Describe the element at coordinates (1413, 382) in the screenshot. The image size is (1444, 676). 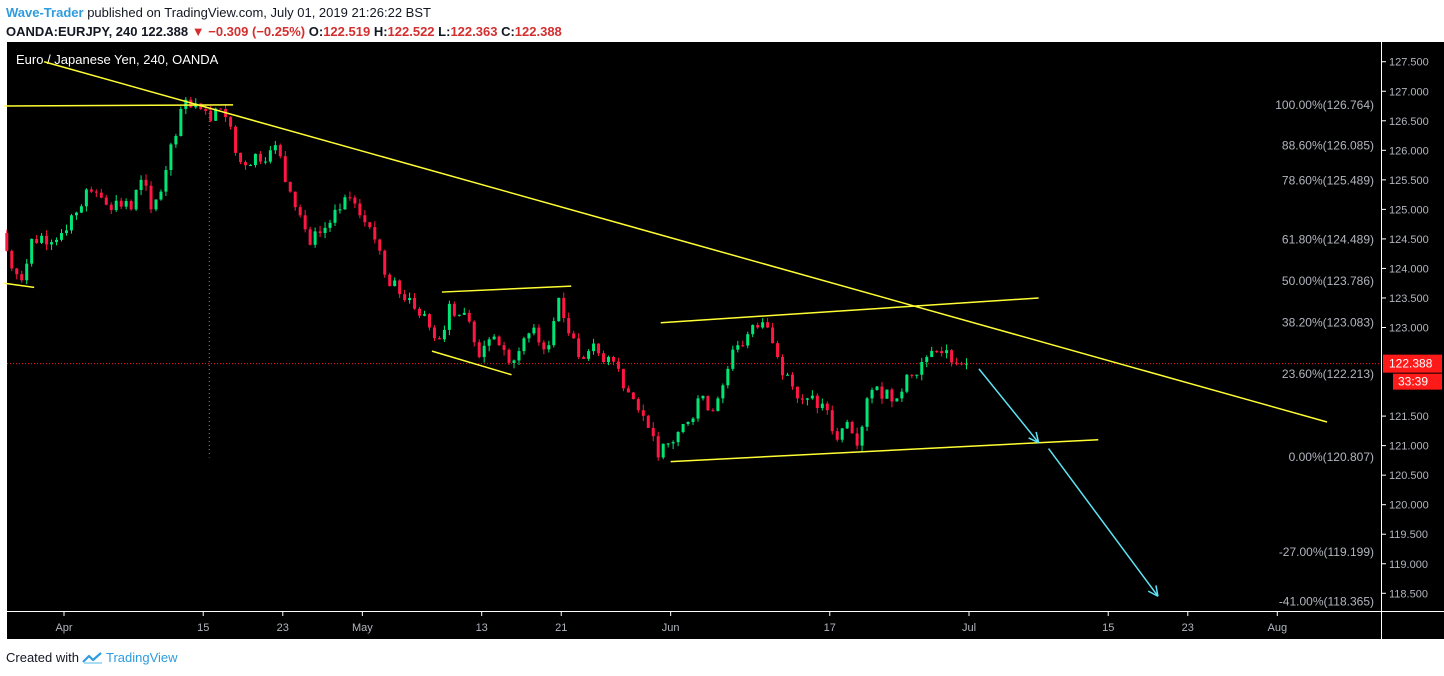
I see `countdown-label: 33:39` at that location.